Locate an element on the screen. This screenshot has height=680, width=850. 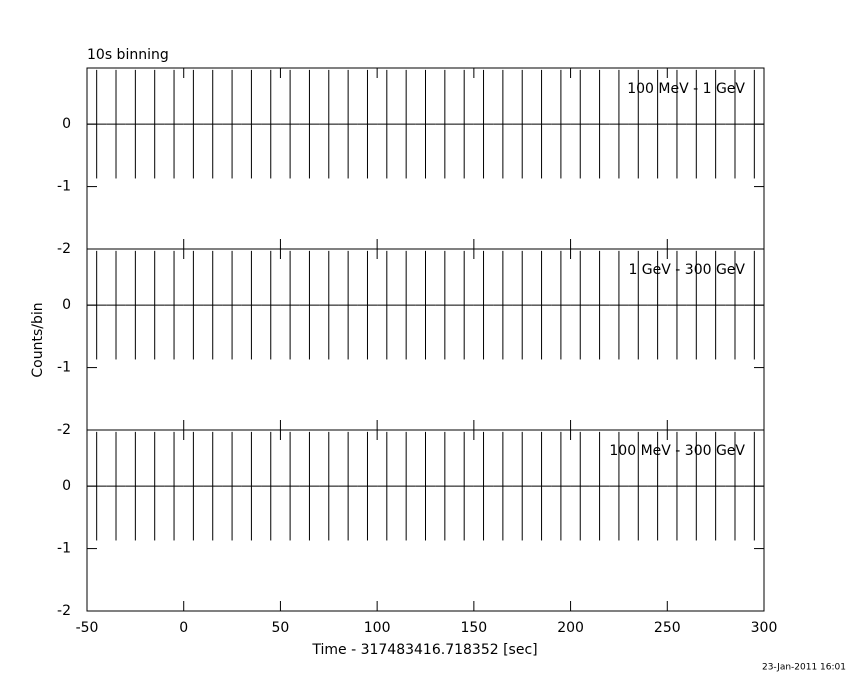
chart-title: 10s binning is located at coordinates (128, 55).